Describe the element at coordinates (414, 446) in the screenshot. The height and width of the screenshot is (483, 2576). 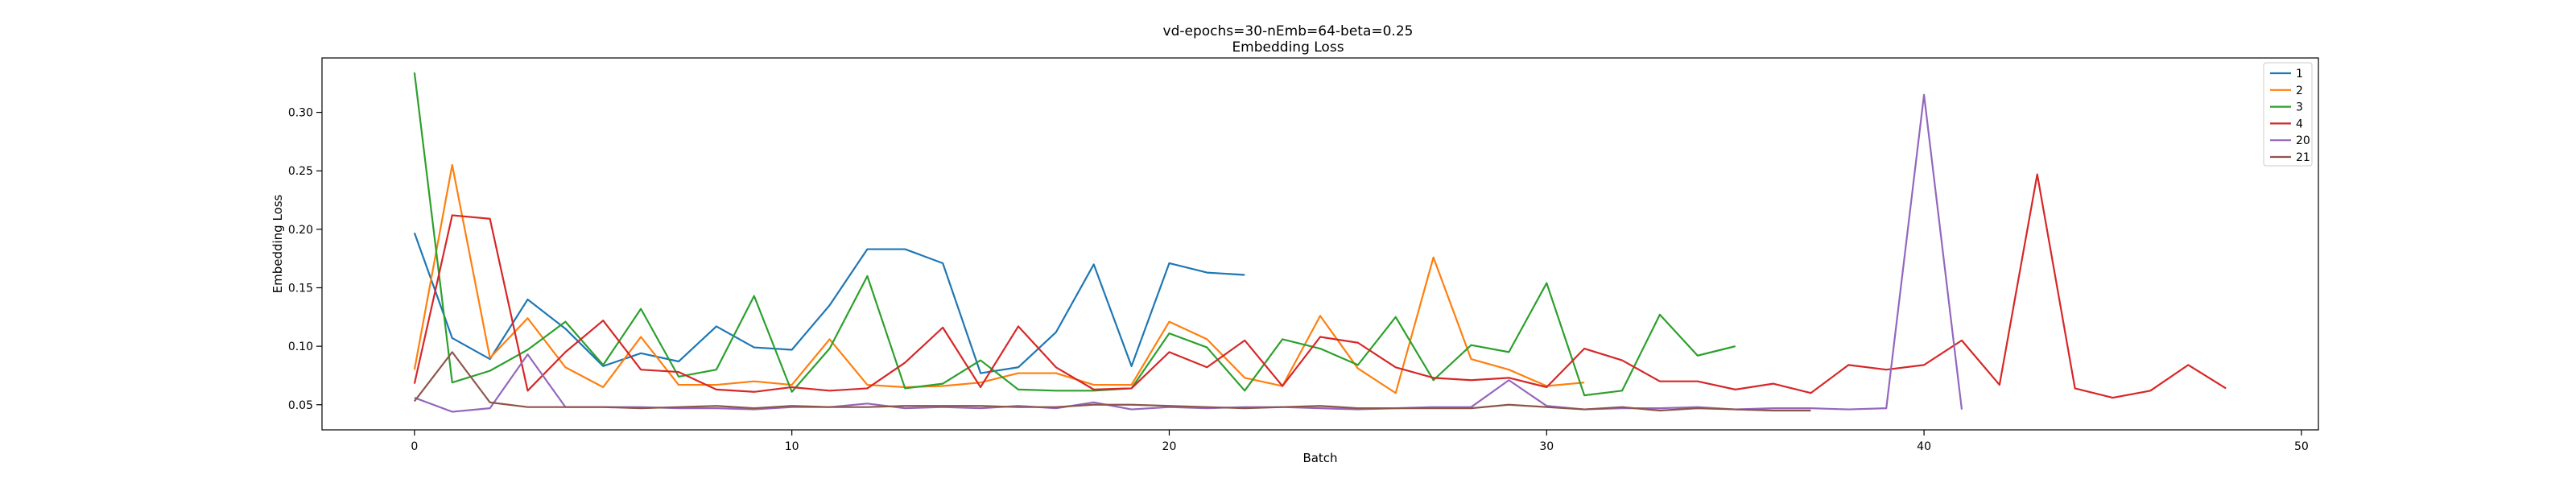
I see `x-tick-label: 0` at that location.